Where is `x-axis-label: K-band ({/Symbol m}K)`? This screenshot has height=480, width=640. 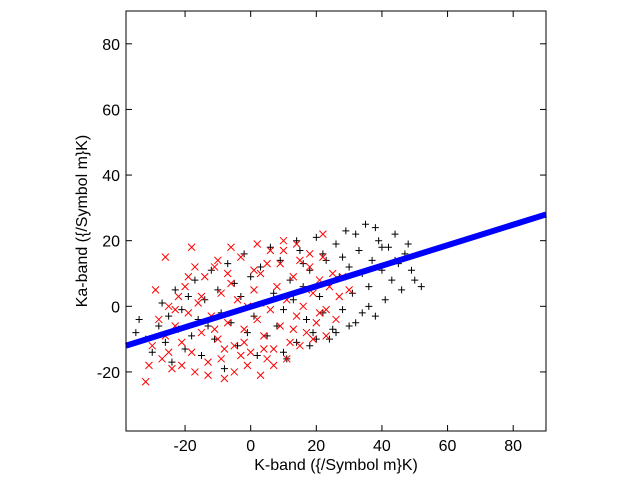 x-axis-label: K-band ({/Symbol m}K) is located at coordinates (336, 465).